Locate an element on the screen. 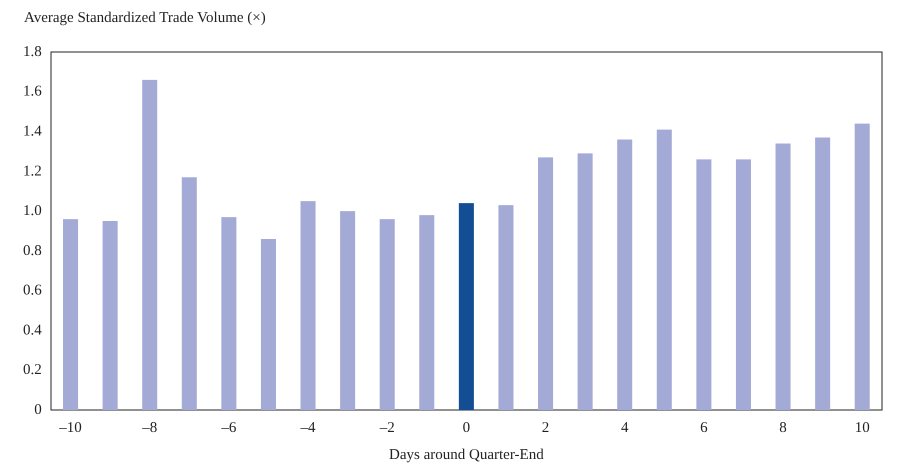 The width and height of the screenshot is (907, 470). x-tick-label: –6 is located at coordinates (228, 428).